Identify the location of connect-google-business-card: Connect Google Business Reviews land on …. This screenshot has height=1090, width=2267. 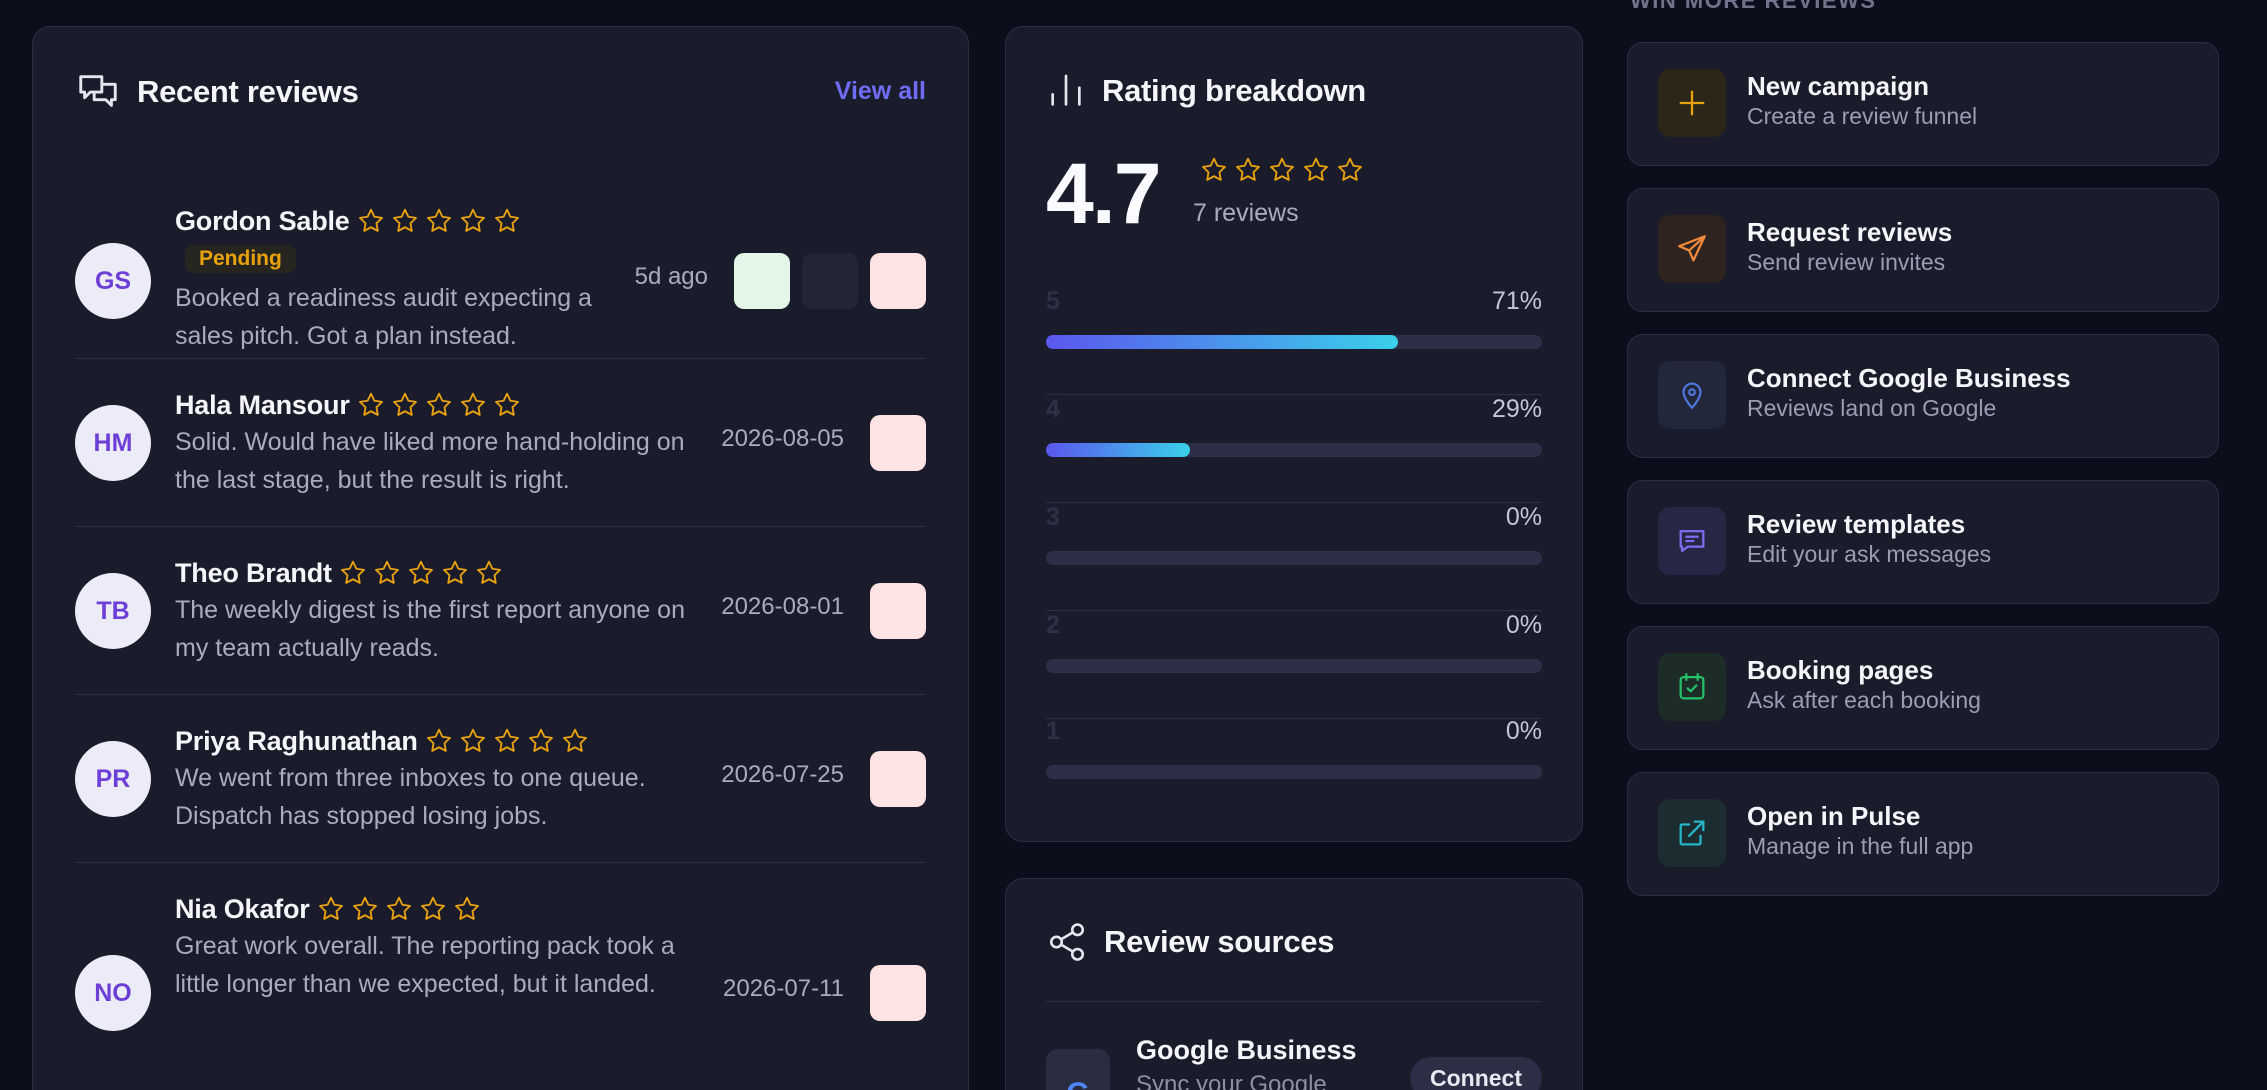
(1923, 396).